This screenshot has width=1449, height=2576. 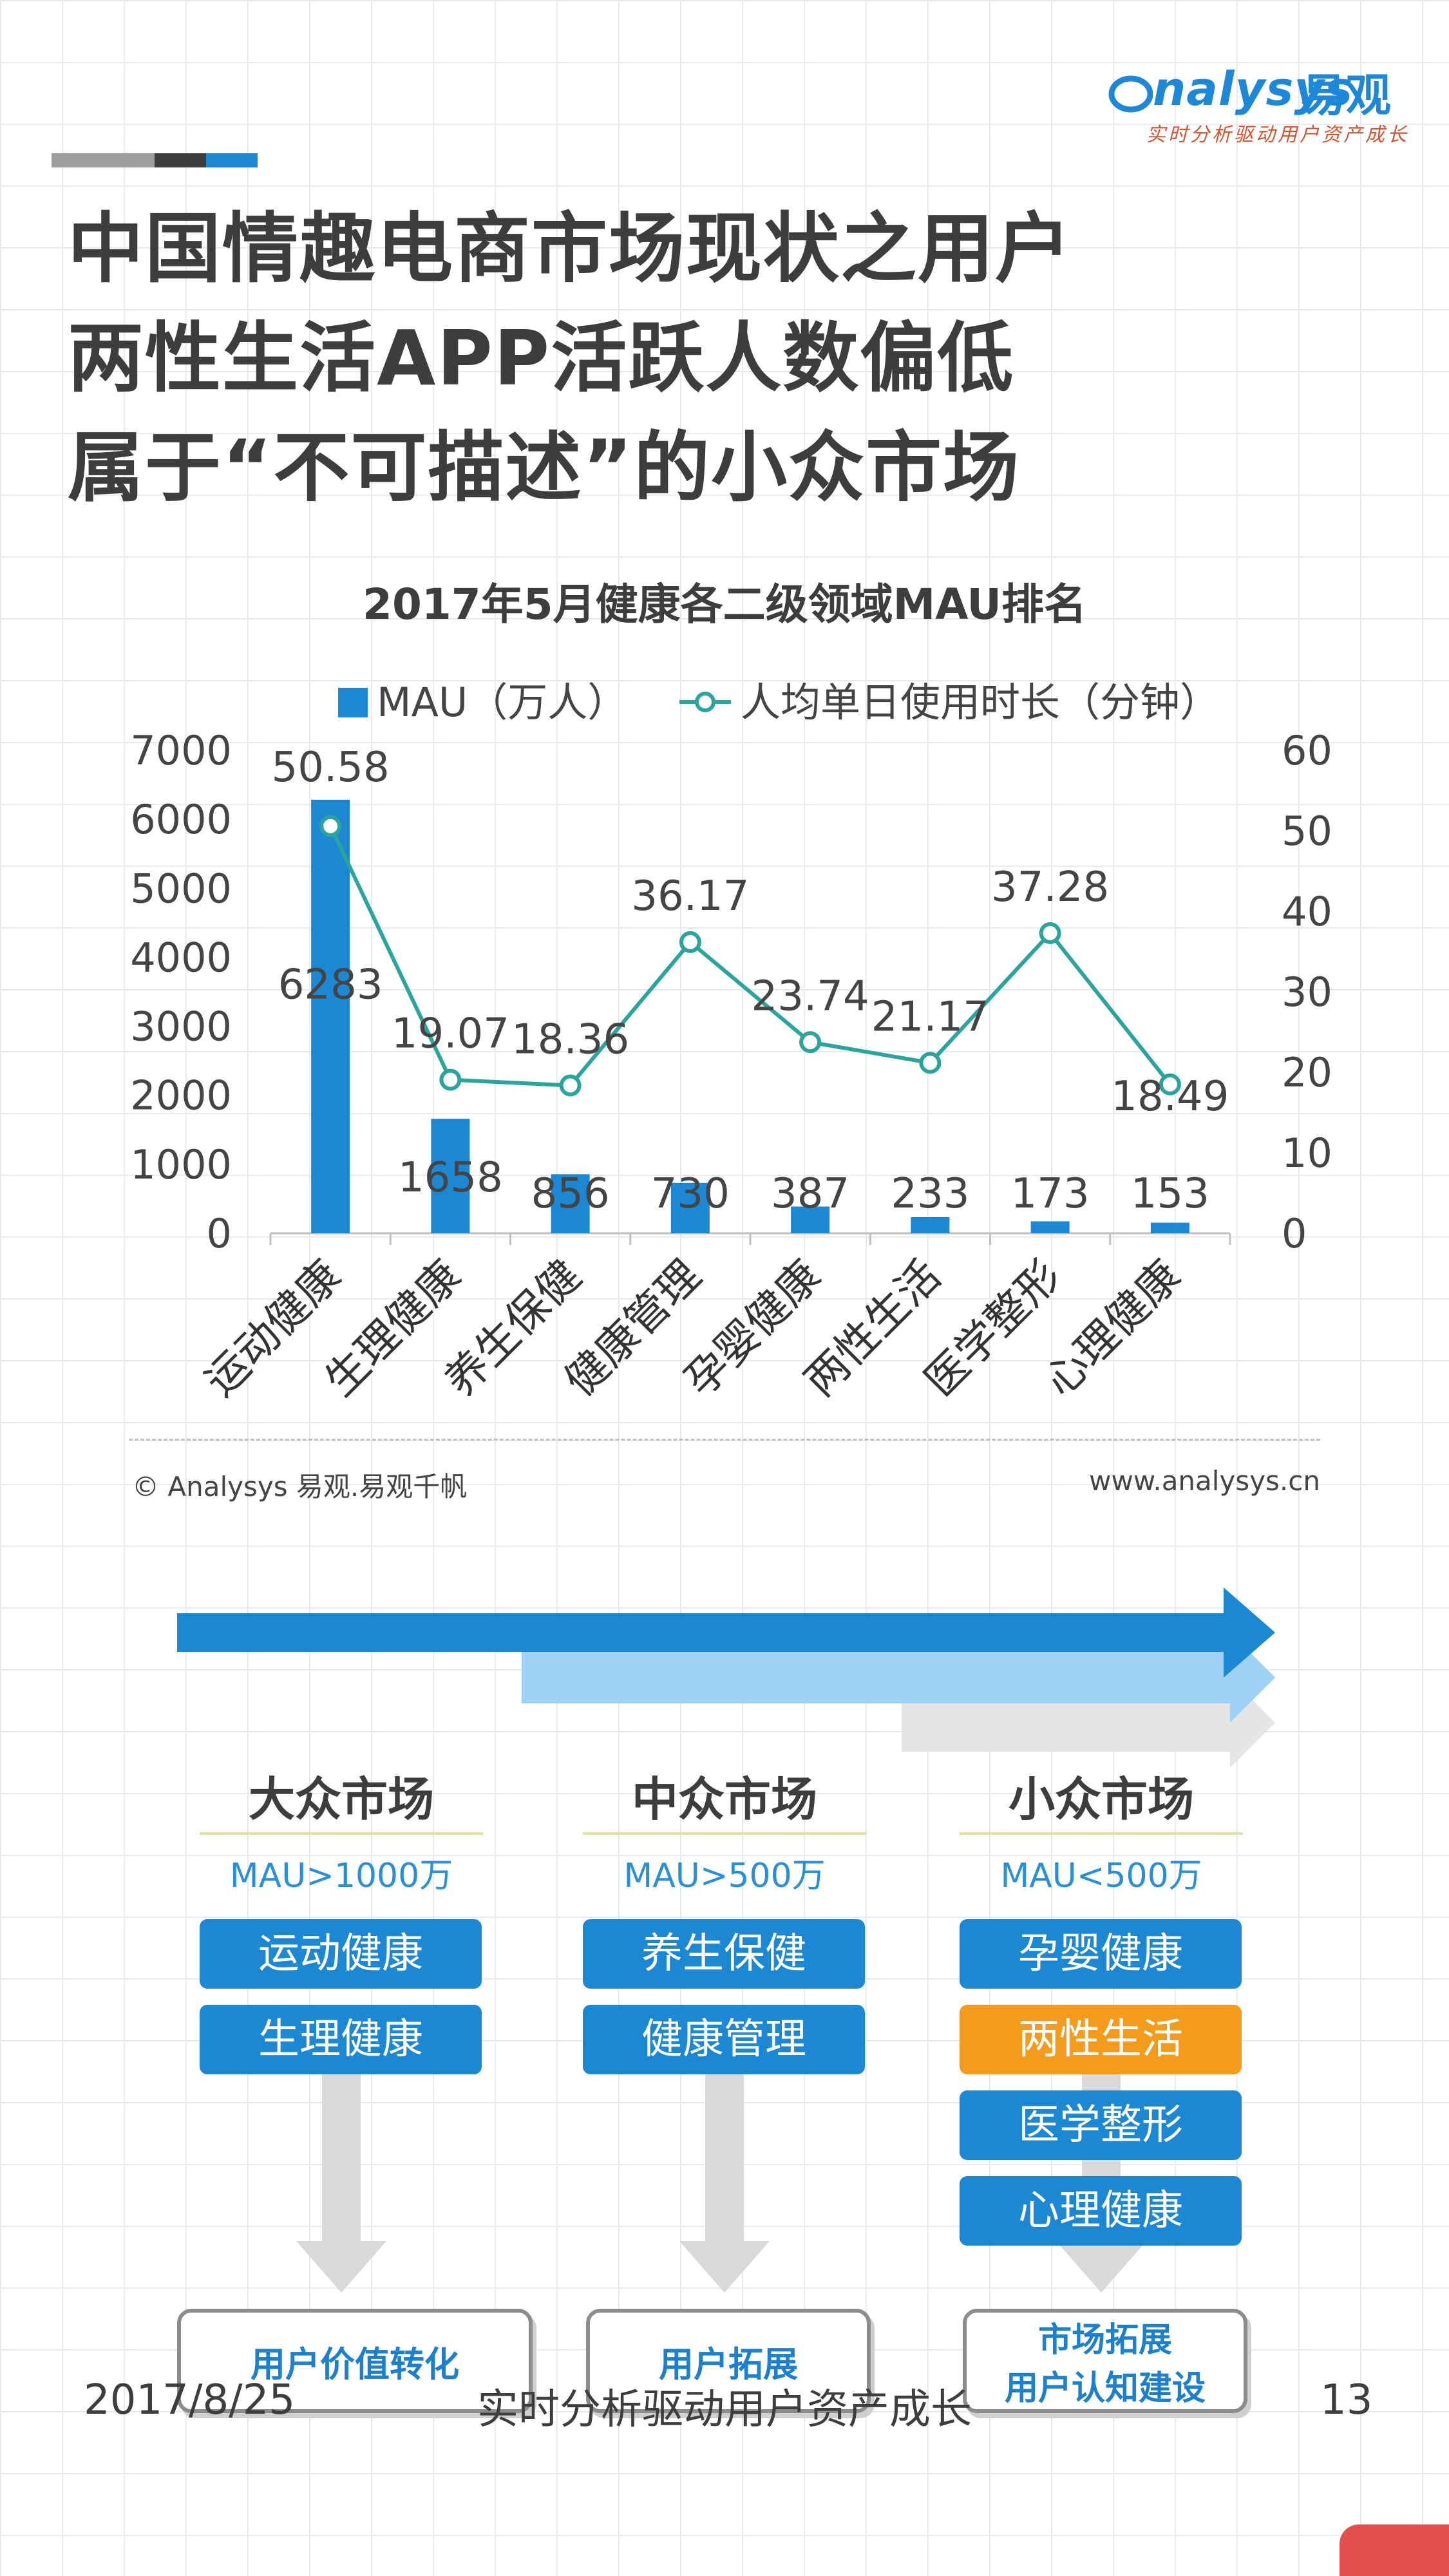 What do you see at coordinates (544, 467) in the screenshot?
I see `page-title-line-3: 属于“不可描述”的小众市场` at bounding box center [544, 467].